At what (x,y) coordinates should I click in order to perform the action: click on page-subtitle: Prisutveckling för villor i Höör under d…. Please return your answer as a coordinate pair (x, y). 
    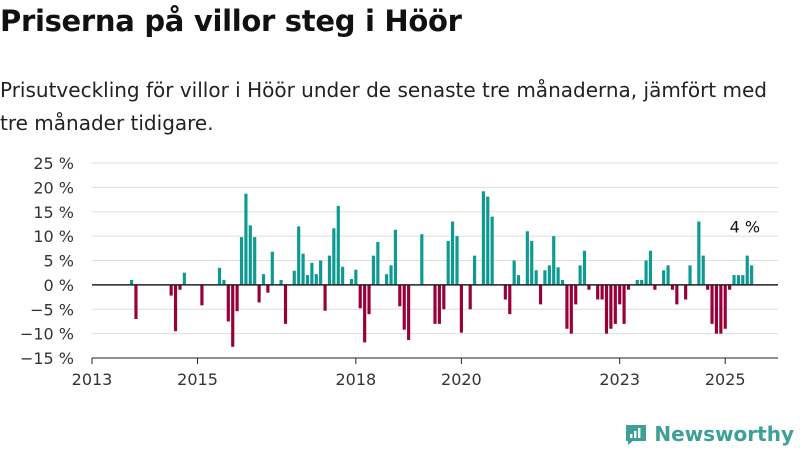
    Looking at the image, I should click on (383, 106).